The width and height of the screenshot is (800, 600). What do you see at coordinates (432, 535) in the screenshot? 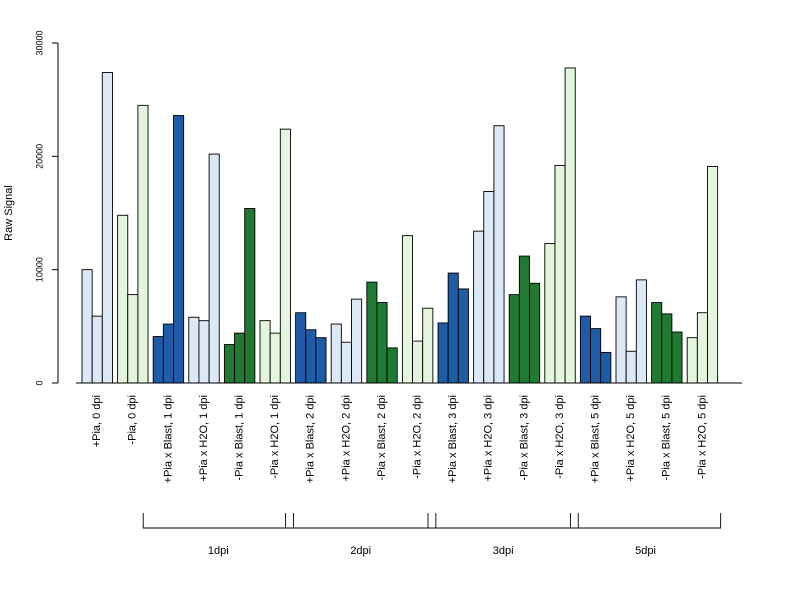
I see `group-brackets: 1dpi 2dpi 3dpi 5dpi` at bounding box center [432, 535].